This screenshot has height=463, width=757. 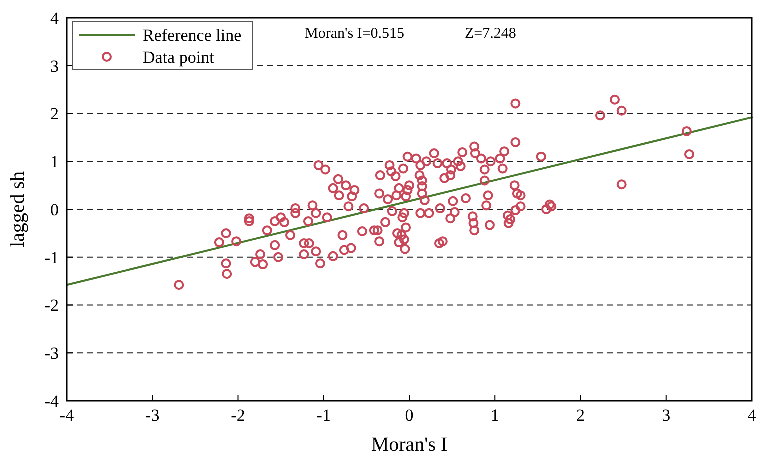 What do you see at coordinates (18, 209) in the screenshot?
I see `y-axis-title: lagged sh` at bounding box center [18, 209].